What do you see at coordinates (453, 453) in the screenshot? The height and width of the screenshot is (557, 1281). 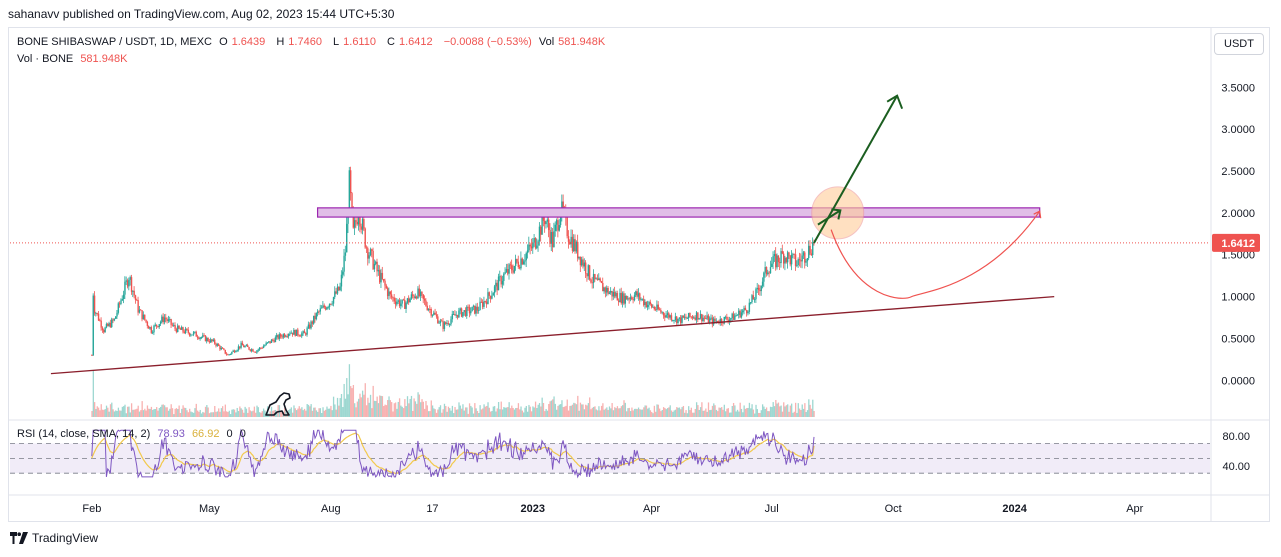 I see `rsi-line` at bounding box center [453, 453].